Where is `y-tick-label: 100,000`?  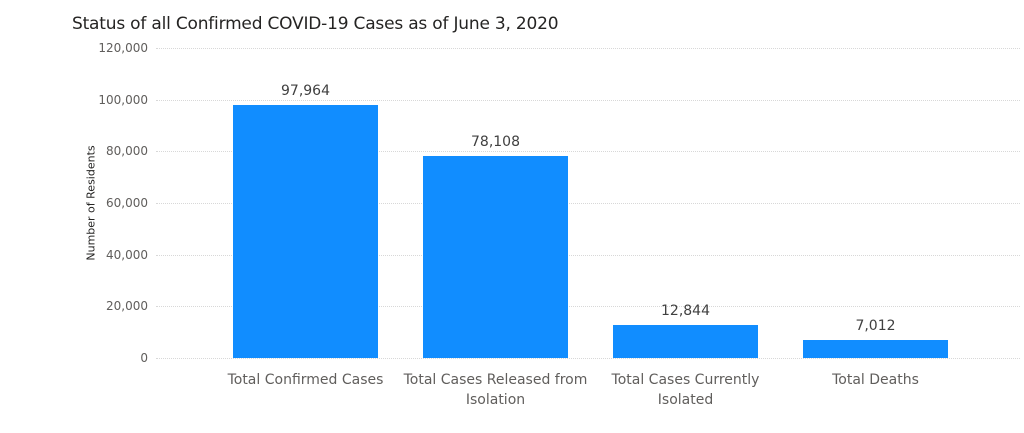
y-tick-label: 100,000 is located at coordinates (123, 99).